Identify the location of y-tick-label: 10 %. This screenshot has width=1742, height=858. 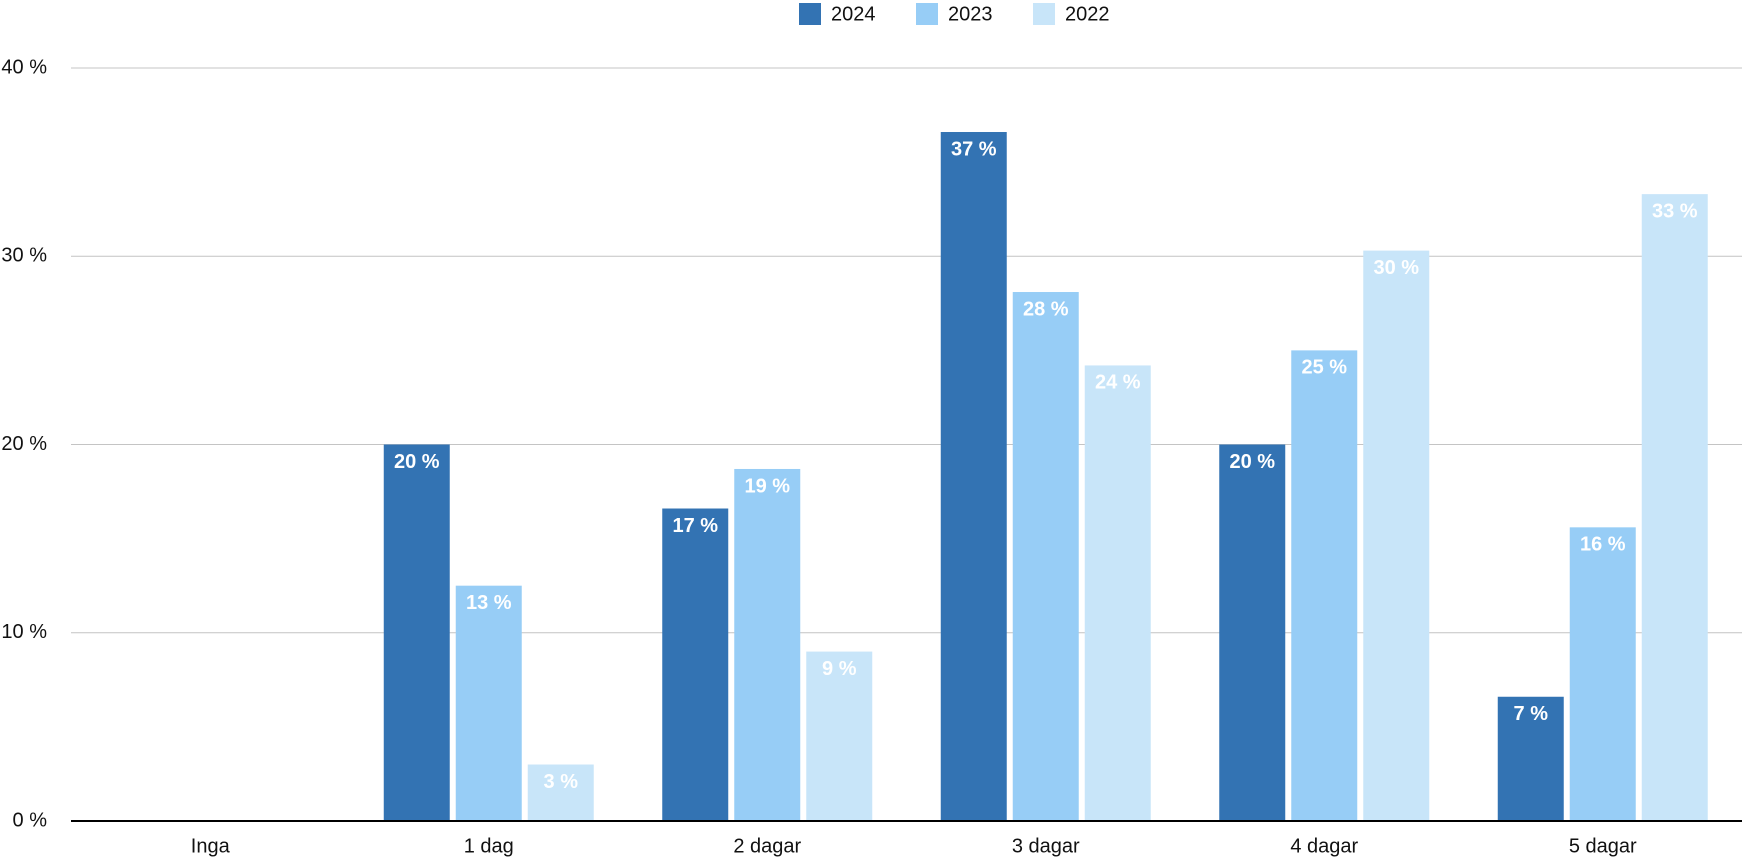
(24, 632).